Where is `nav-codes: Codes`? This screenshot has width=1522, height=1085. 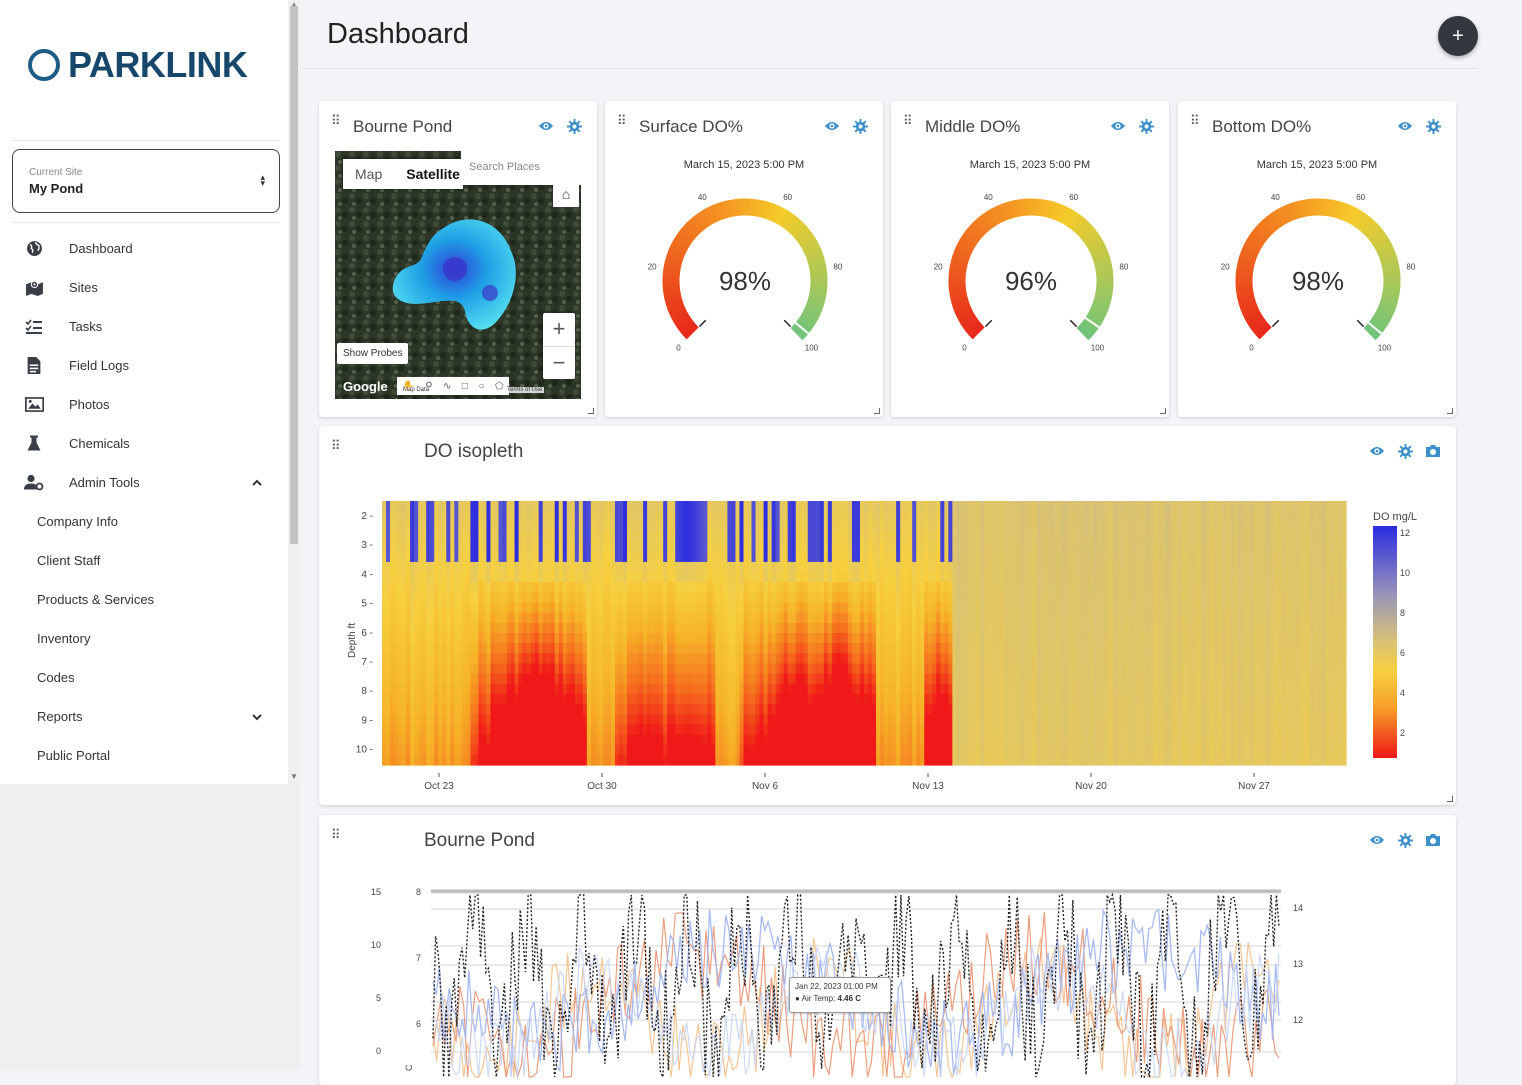
nav-codes: Codes is located at coordinates (56, 677).